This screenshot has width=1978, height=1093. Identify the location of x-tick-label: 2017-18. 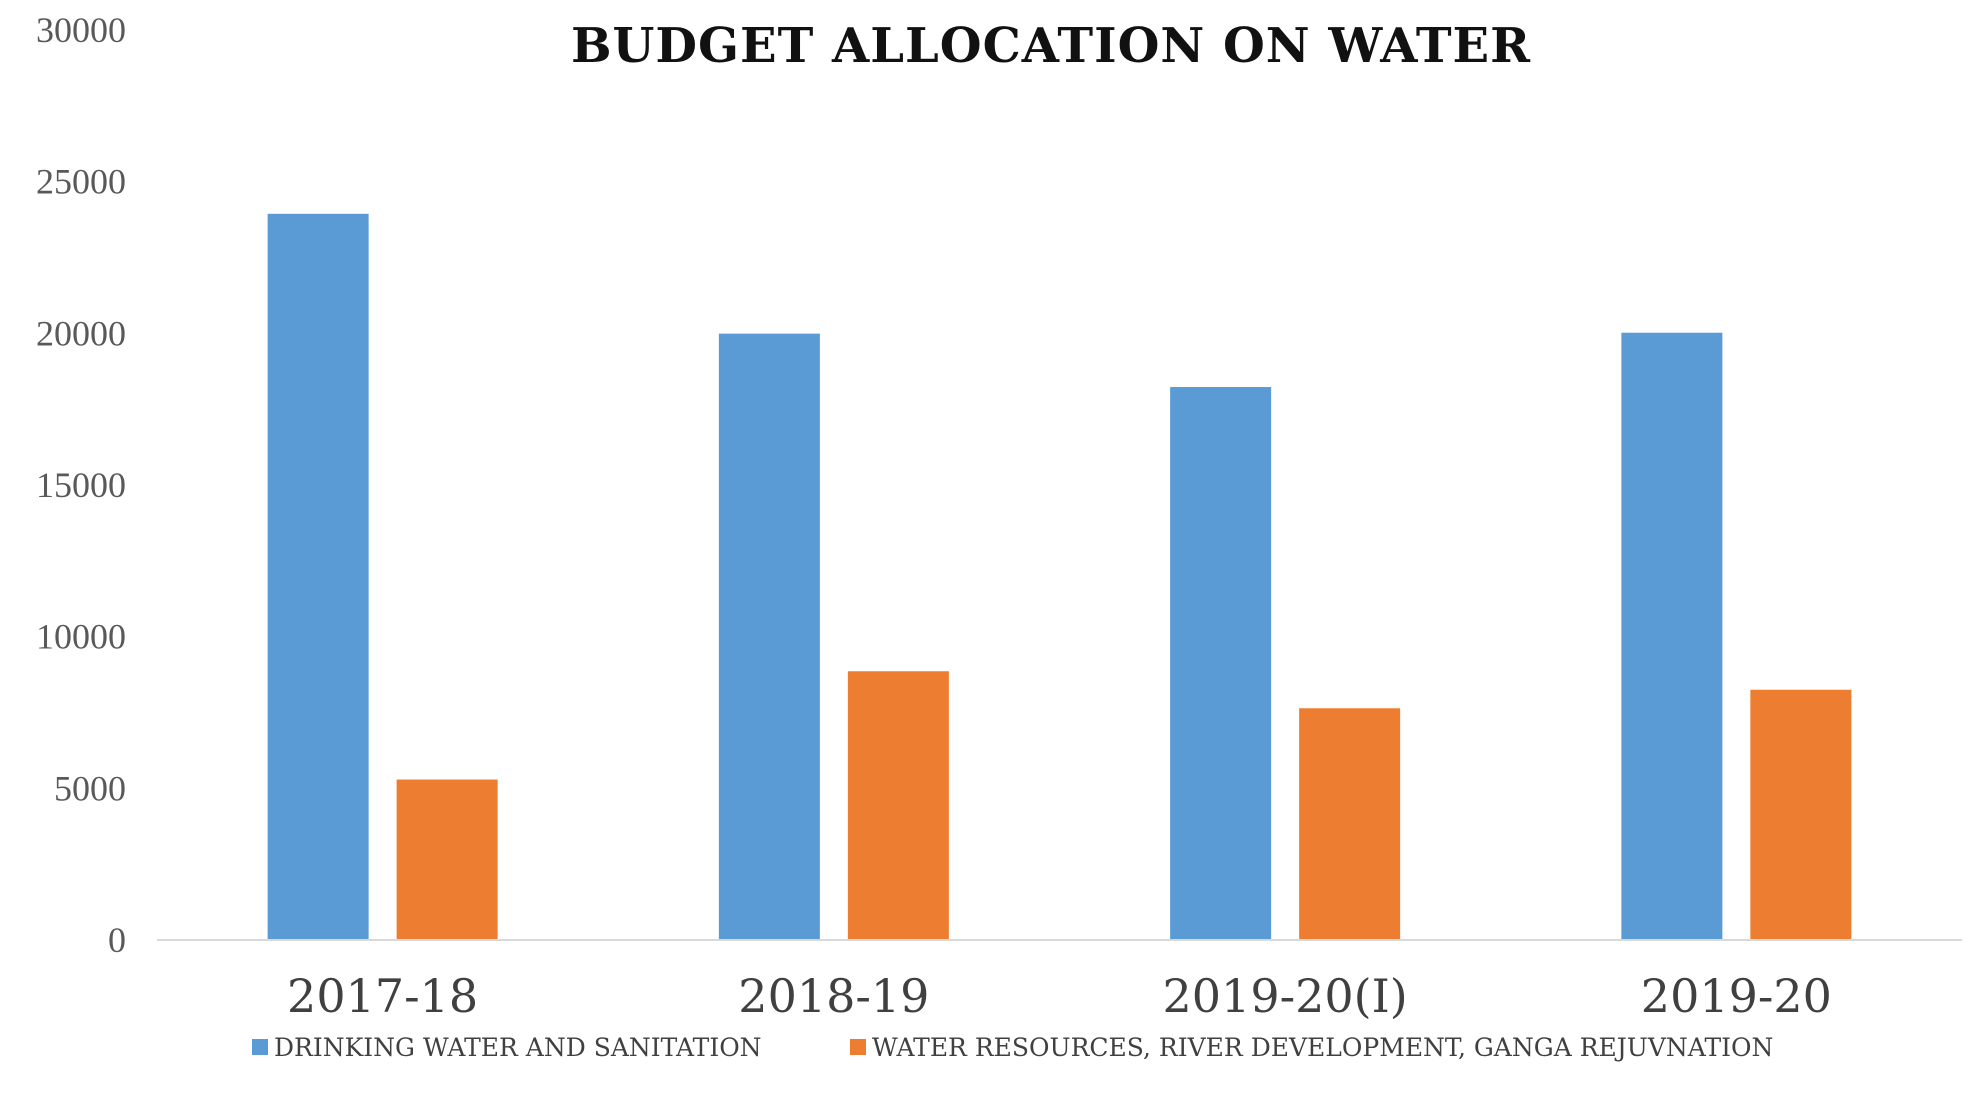
(382, 996).